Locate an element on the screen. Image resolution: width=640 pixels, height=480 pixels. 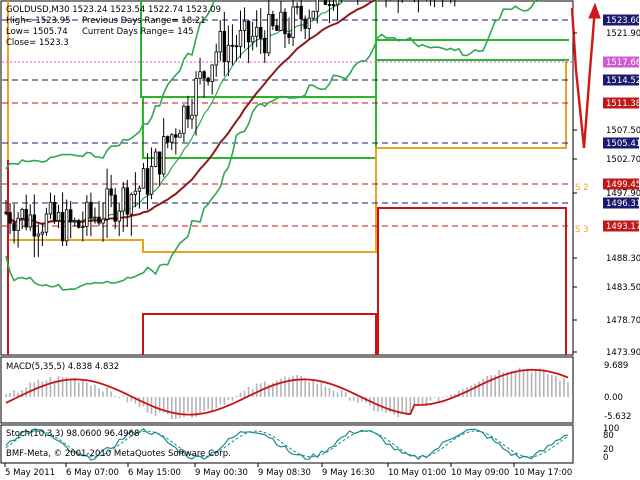
stoch-main-line is located at coordinates (287, 444).